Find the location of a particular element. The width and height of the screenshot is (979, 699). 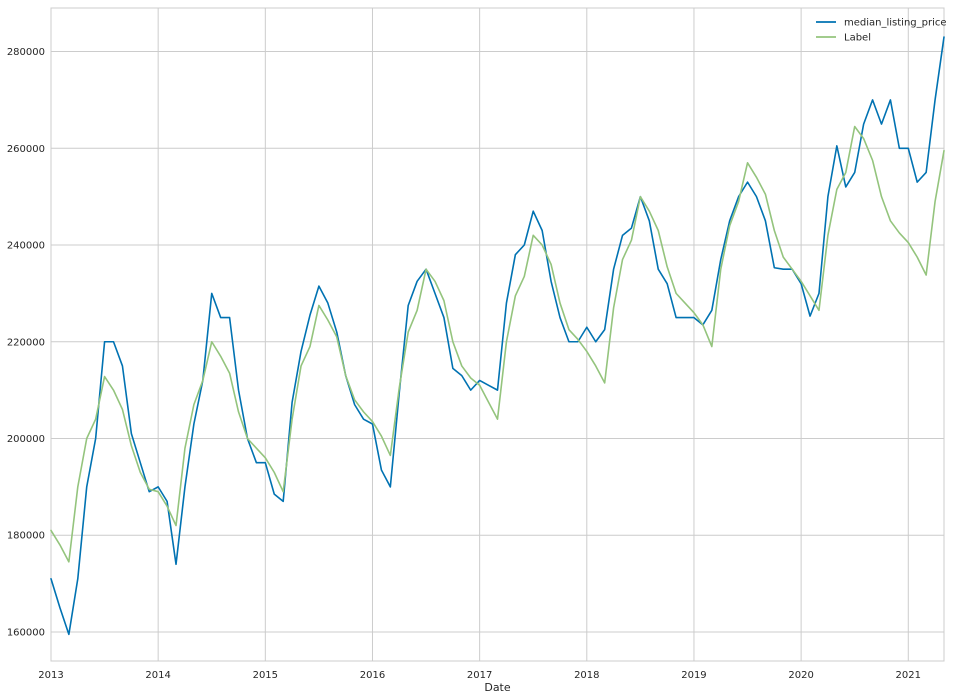

x-tick-label: 2021 is located at coordinates (908, 675).